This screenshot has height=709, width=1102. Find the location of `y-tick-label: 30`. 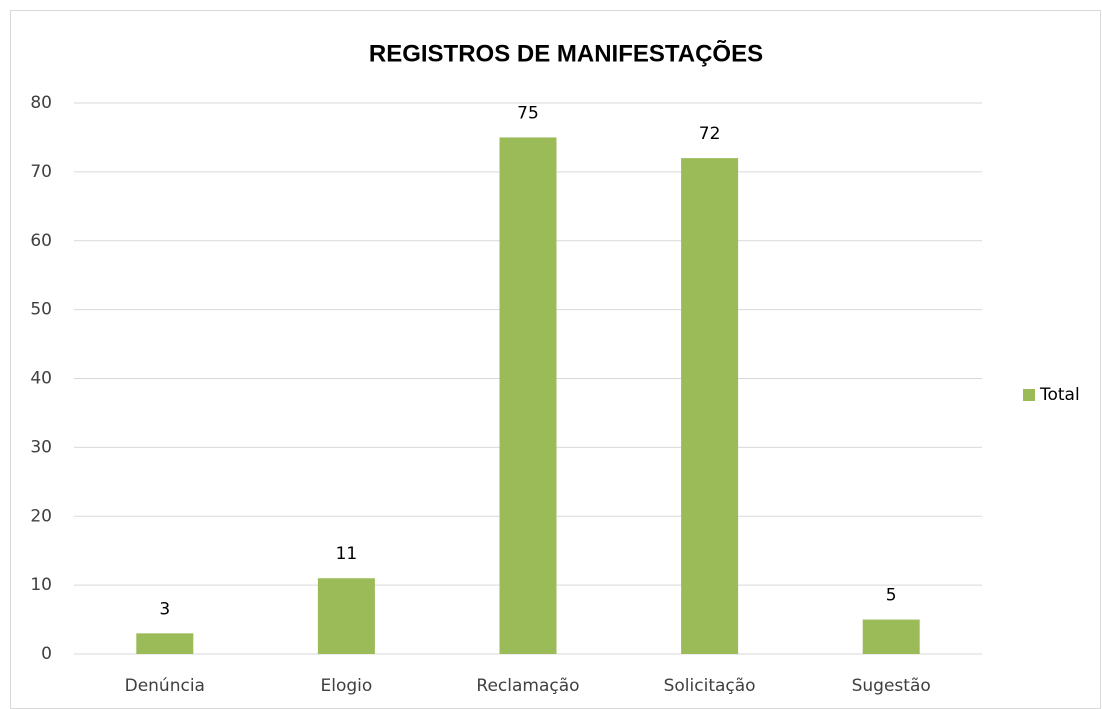

y-tick-label: 30 is located at coordinates (41, 447).